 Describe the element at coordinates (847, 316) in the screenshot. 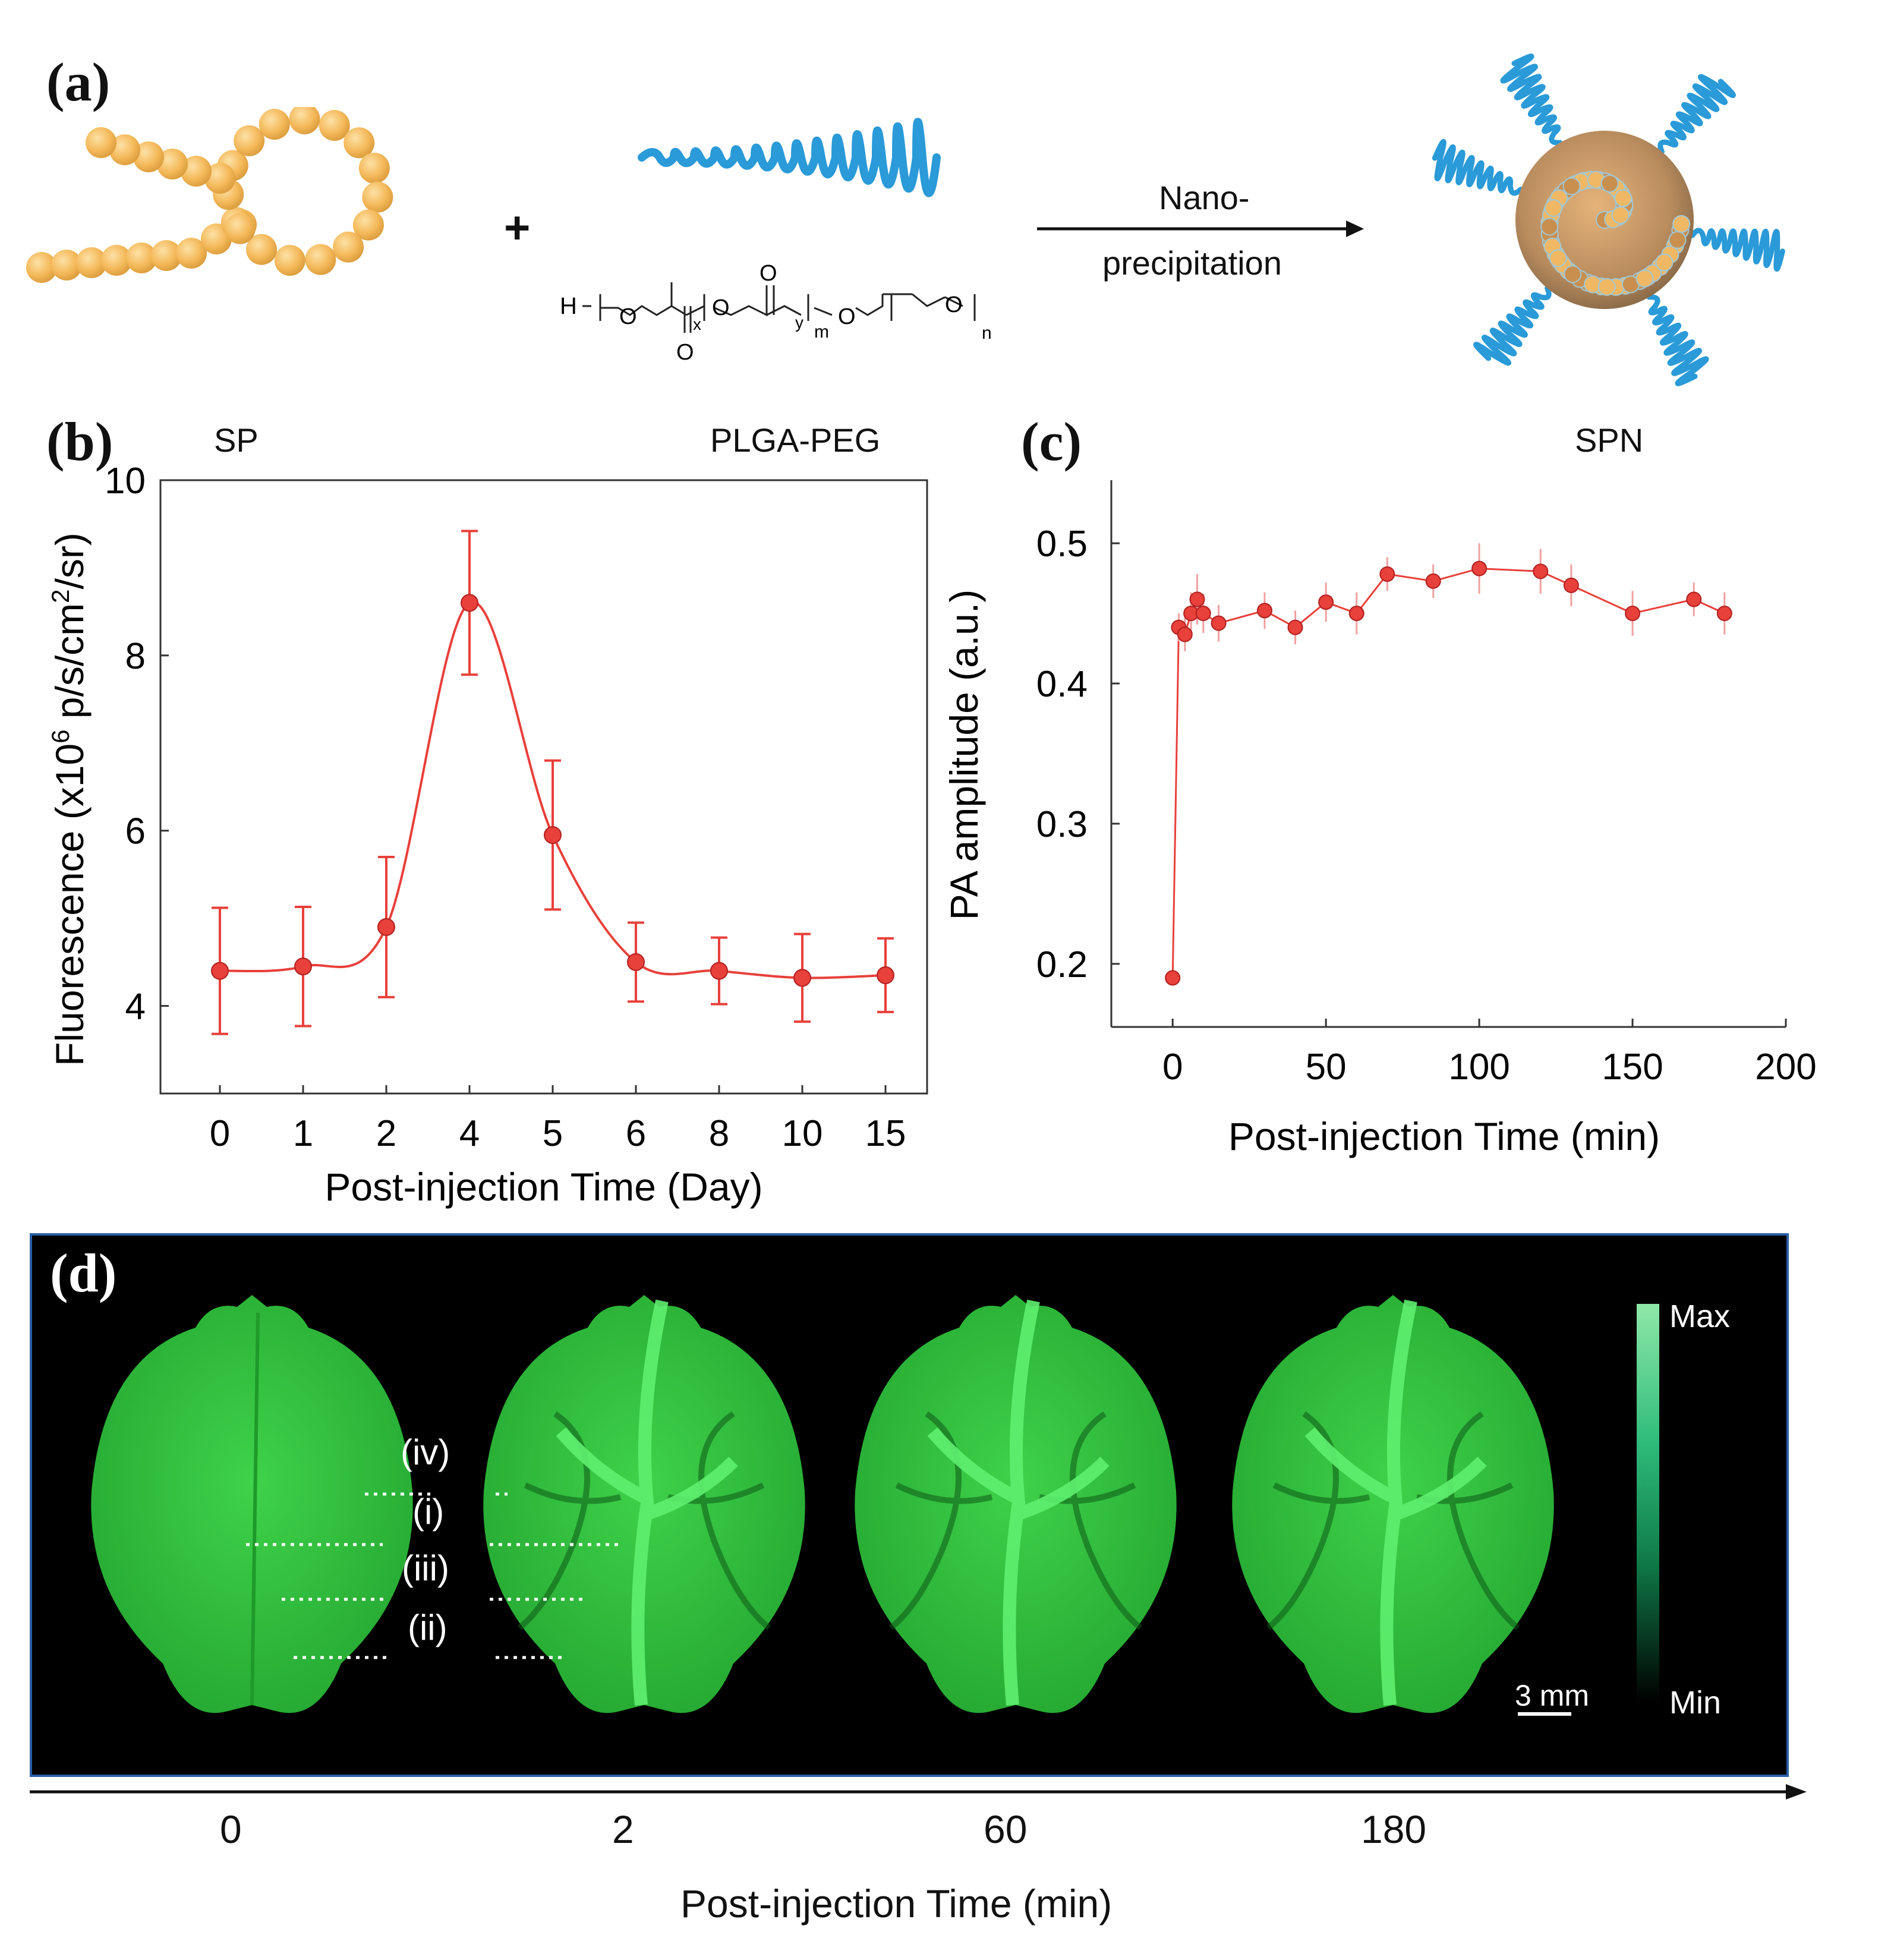

I see `chem-o5: O` at that location.